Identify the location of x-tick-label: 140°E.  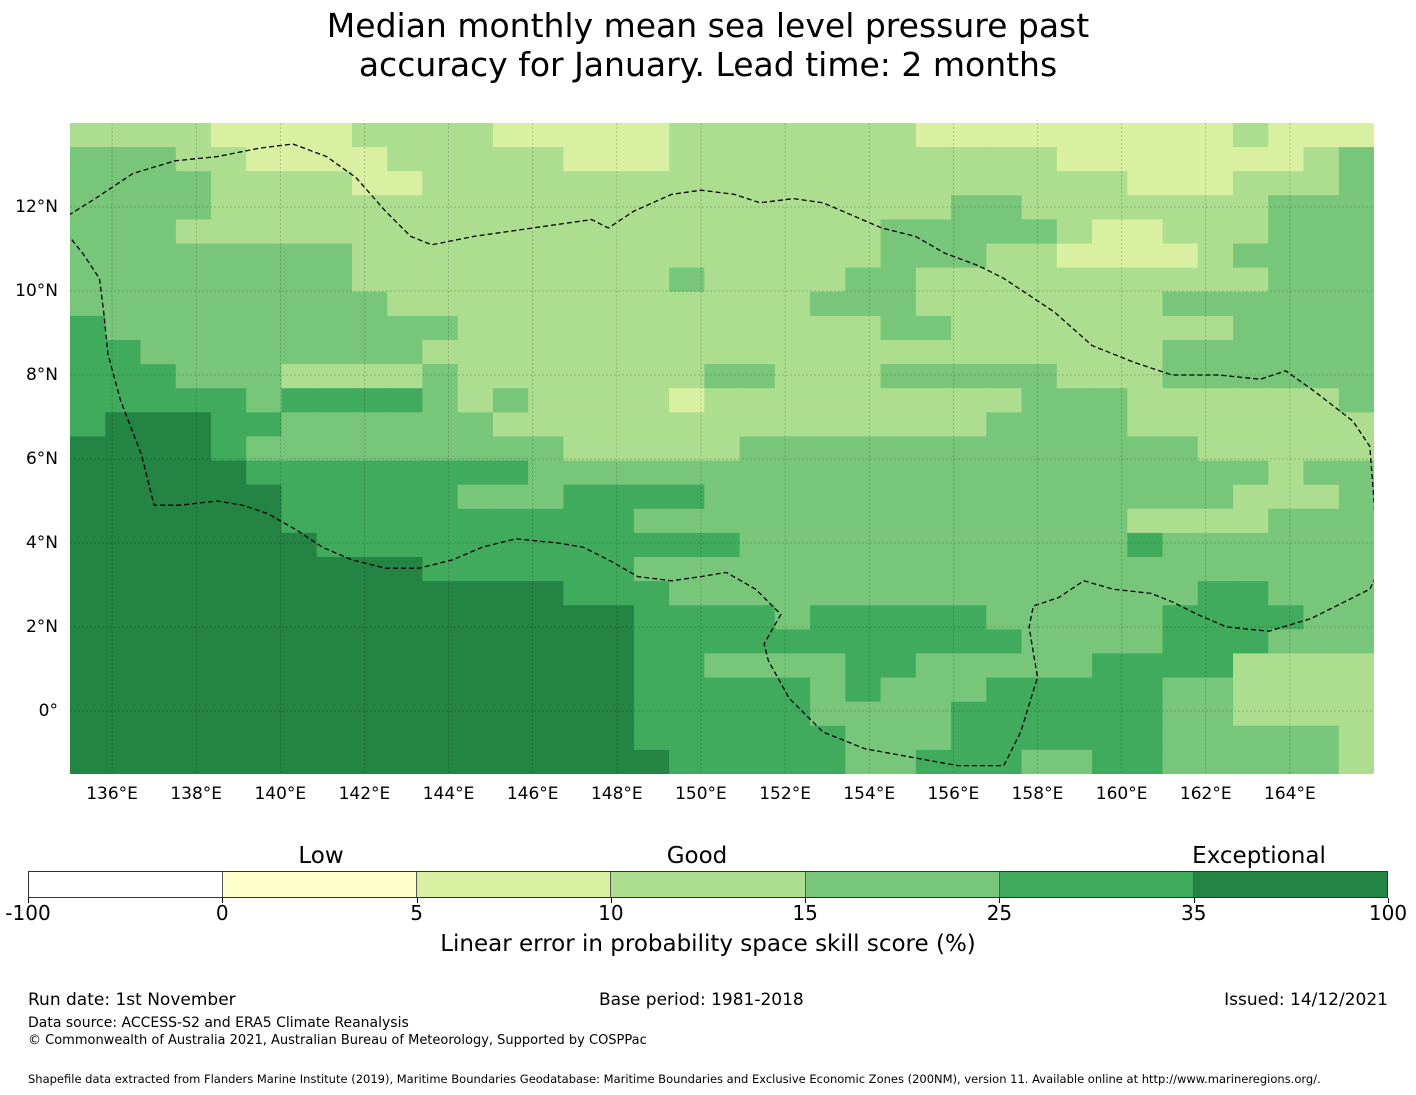
(280, 794).